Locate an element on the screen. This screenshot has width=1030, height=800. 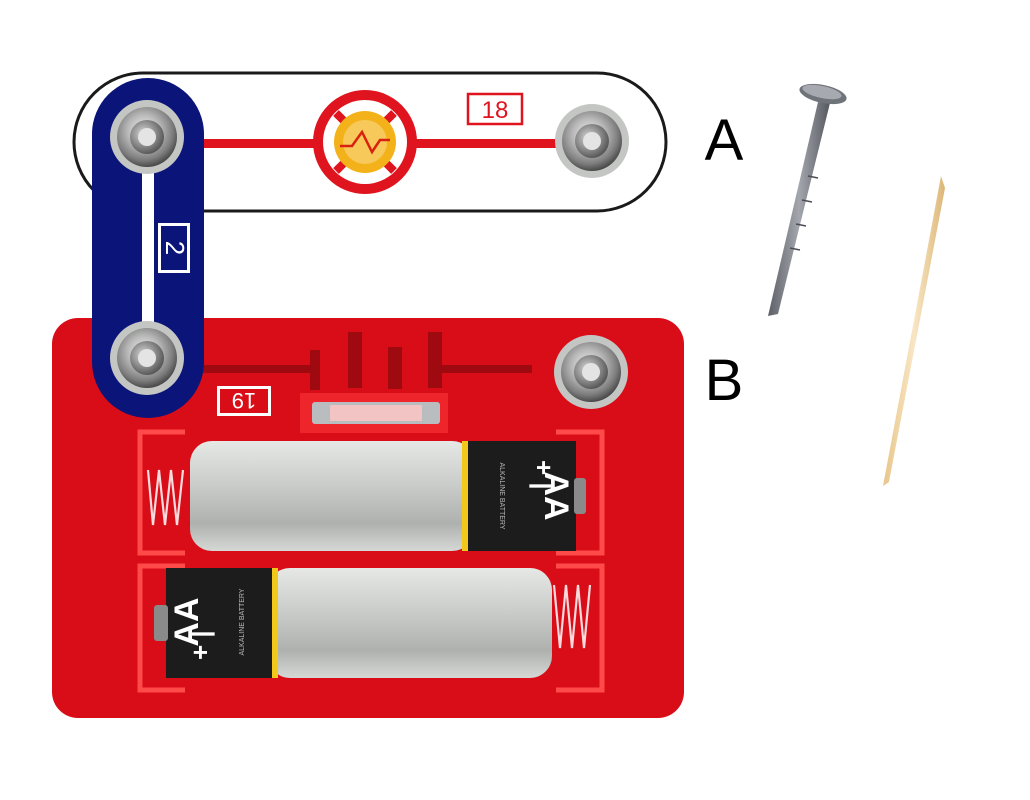
wire-number: 2 is located at coordinates (175, 248).